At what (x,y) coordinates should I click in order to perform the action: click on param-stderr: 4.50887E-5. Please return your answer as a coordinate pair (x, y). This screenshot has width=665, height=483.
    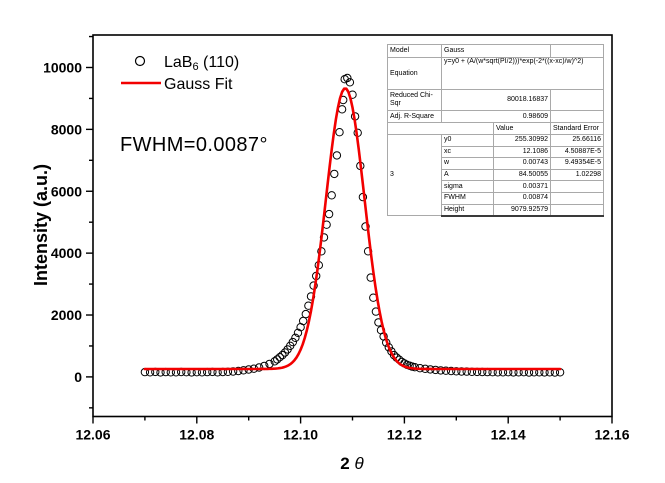
    Looking at the image, I should click on (577, 152).